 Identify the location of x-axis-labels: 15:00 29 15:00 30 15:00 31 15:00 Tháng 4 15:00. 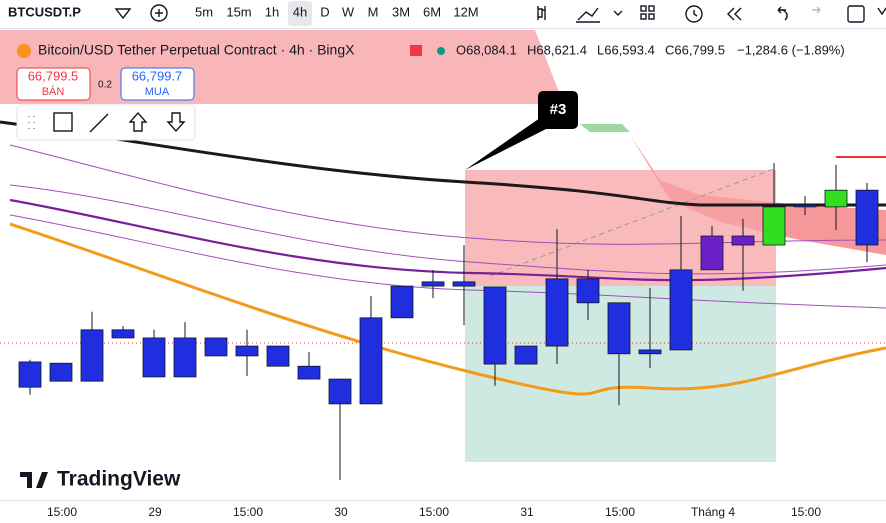
(434, 512).